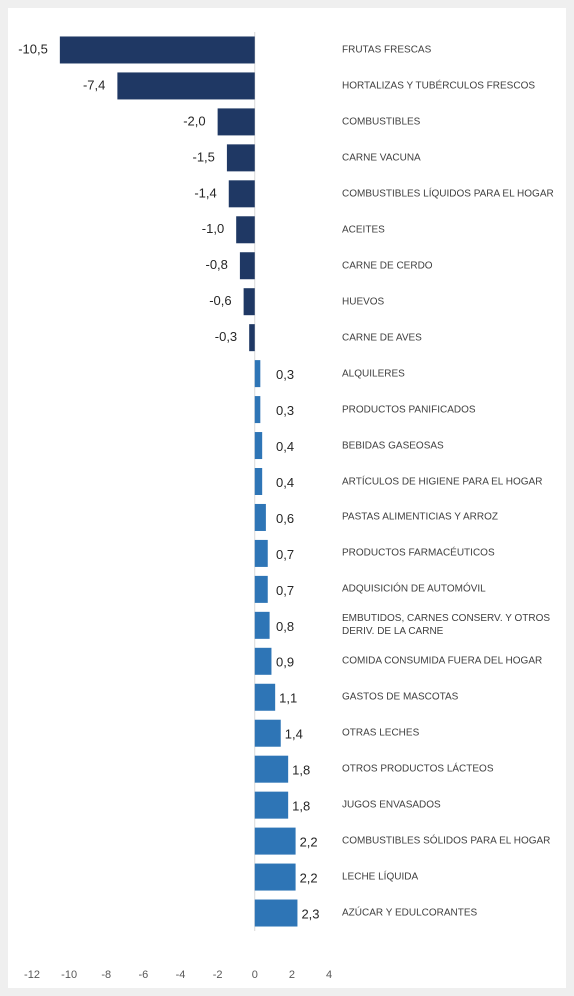 The image size is (574, 996). Describe the element at coordinates (292, 975) in the screenshot. I see `x-tick-label: 2` at that location.